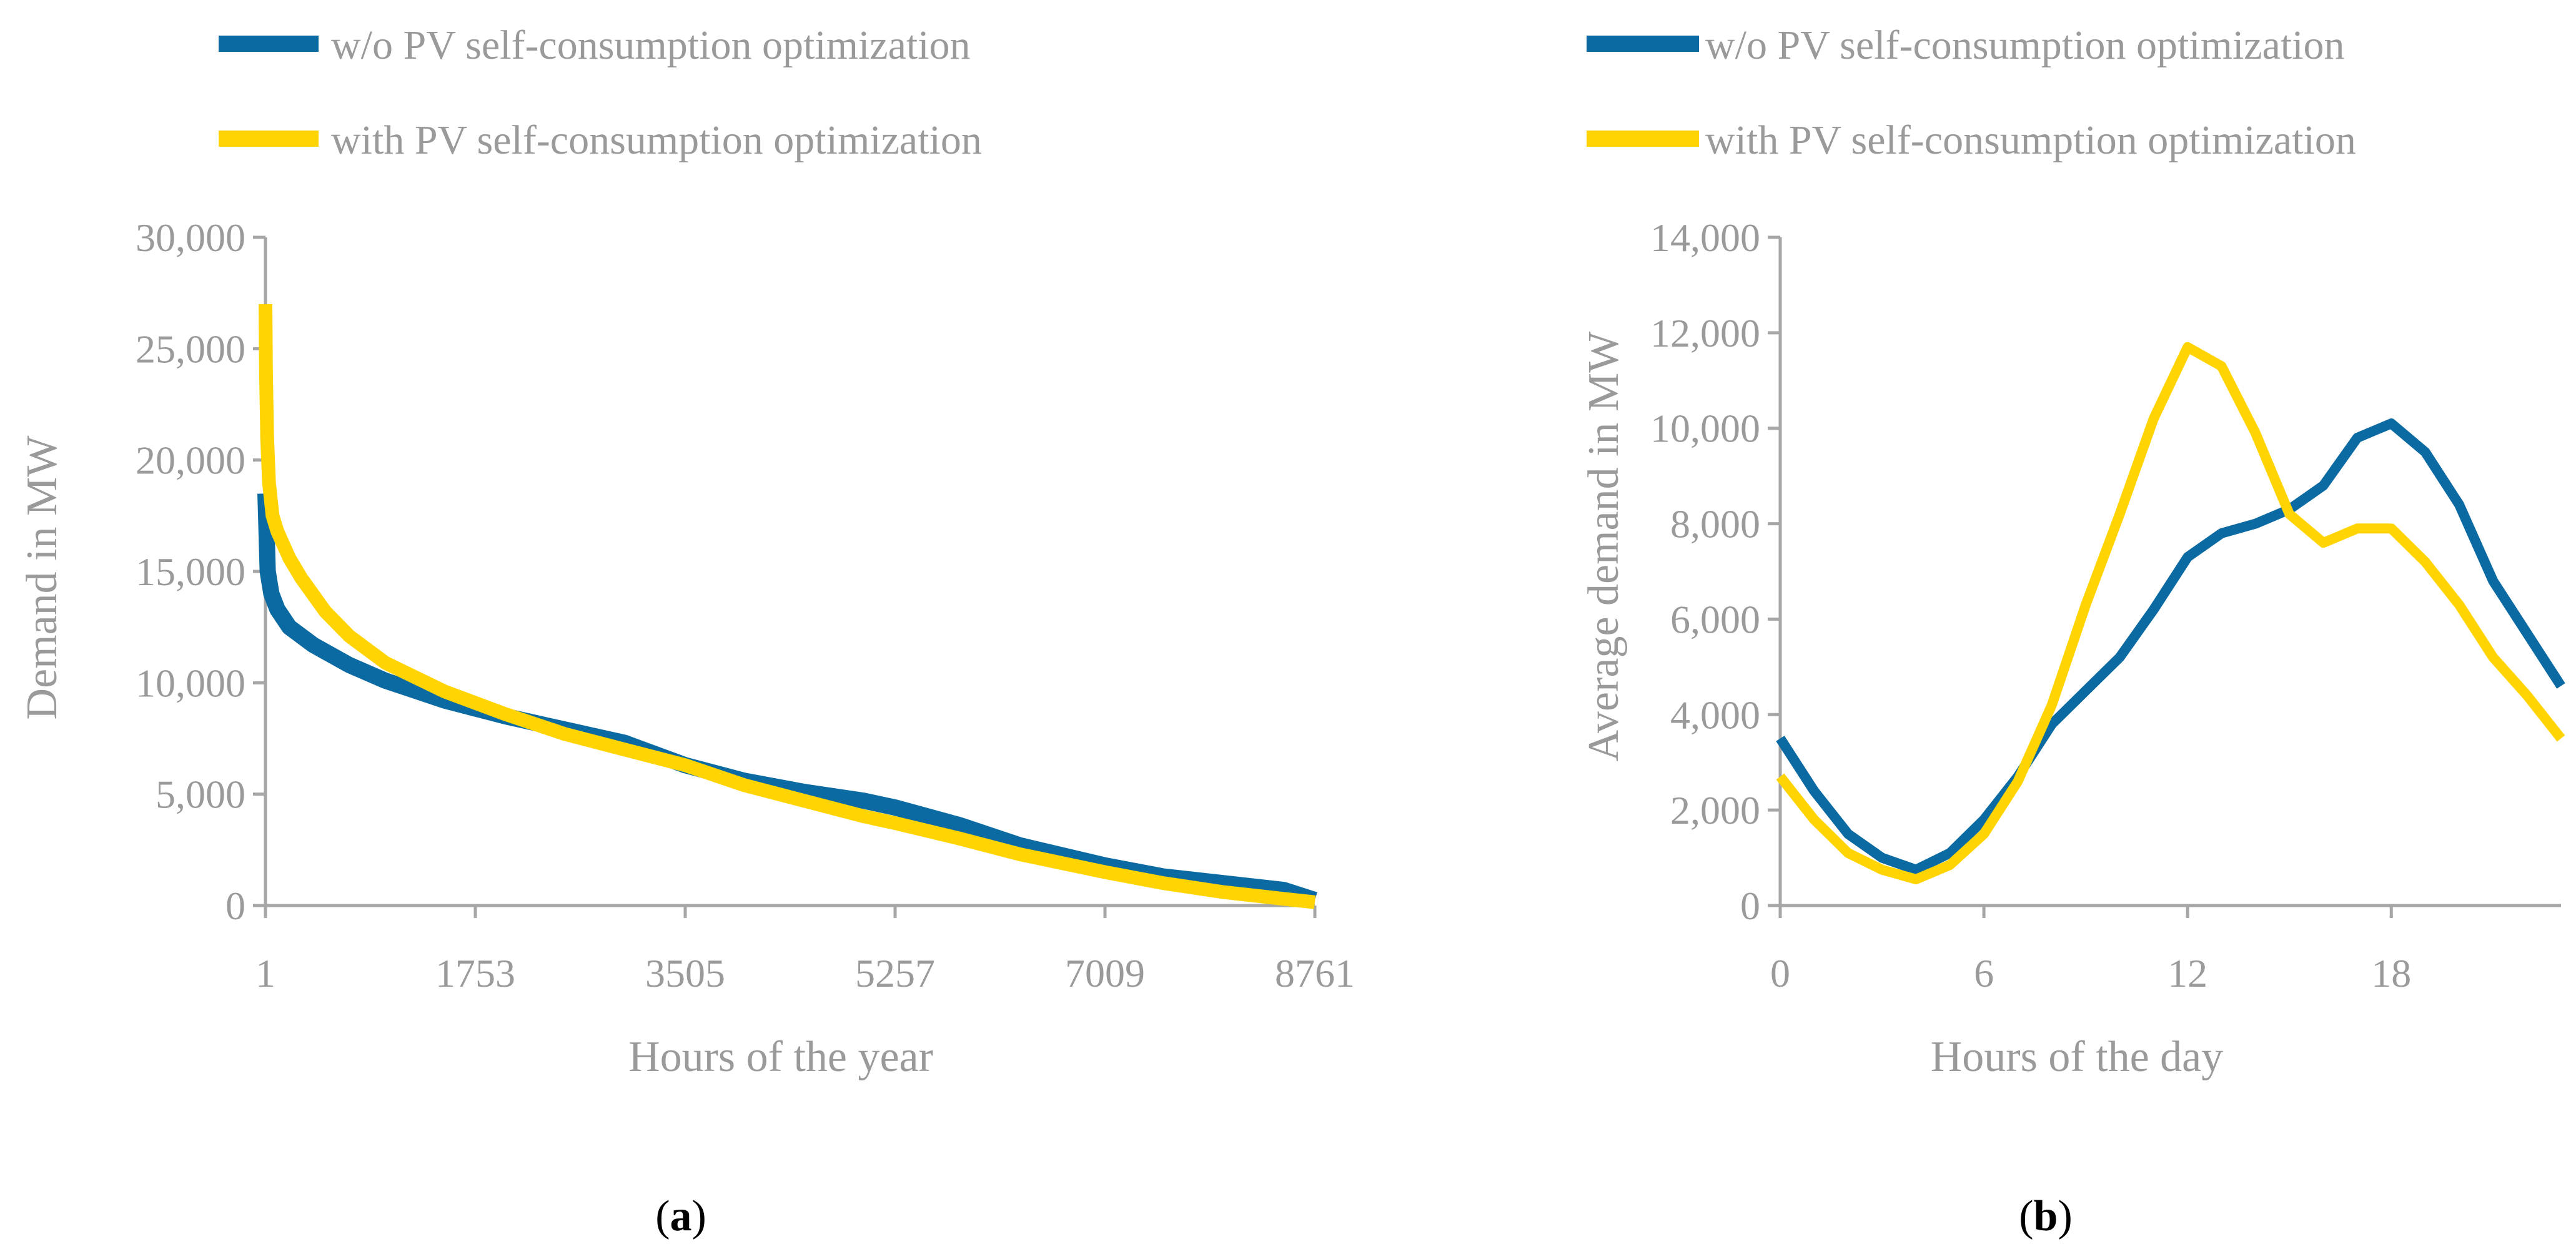 Image resolution: width=2576 pixels, height=1254 pixels. I want to click on x-tick-label-b: 12, so click(2187, 973).